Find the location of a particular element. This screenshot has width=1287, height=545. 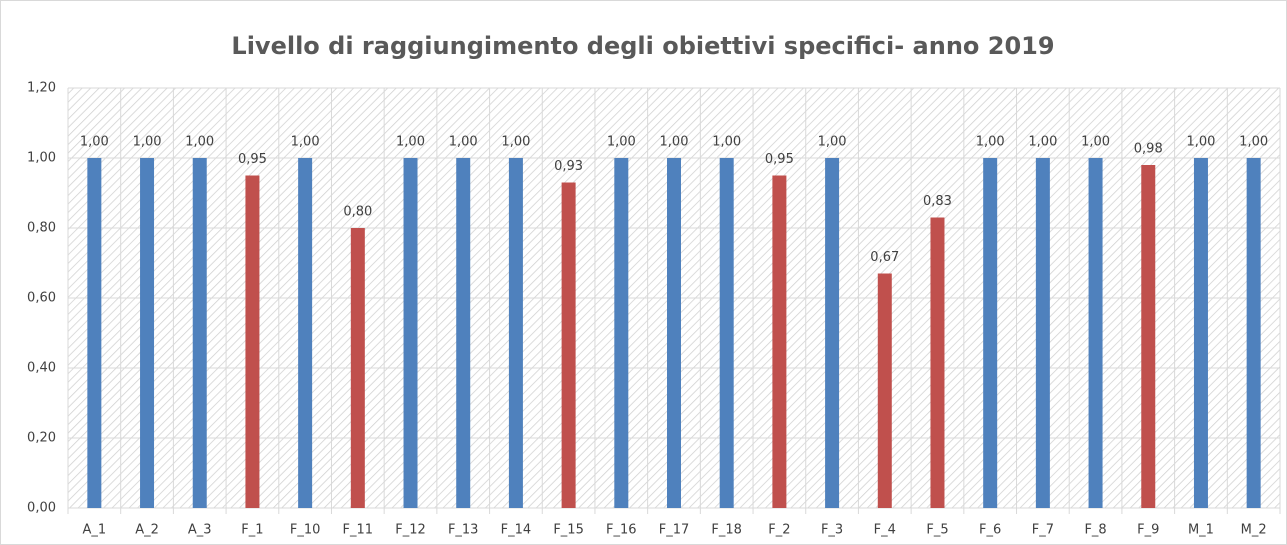

x-tick-label: F_17 is located at coordinates (674, 530).